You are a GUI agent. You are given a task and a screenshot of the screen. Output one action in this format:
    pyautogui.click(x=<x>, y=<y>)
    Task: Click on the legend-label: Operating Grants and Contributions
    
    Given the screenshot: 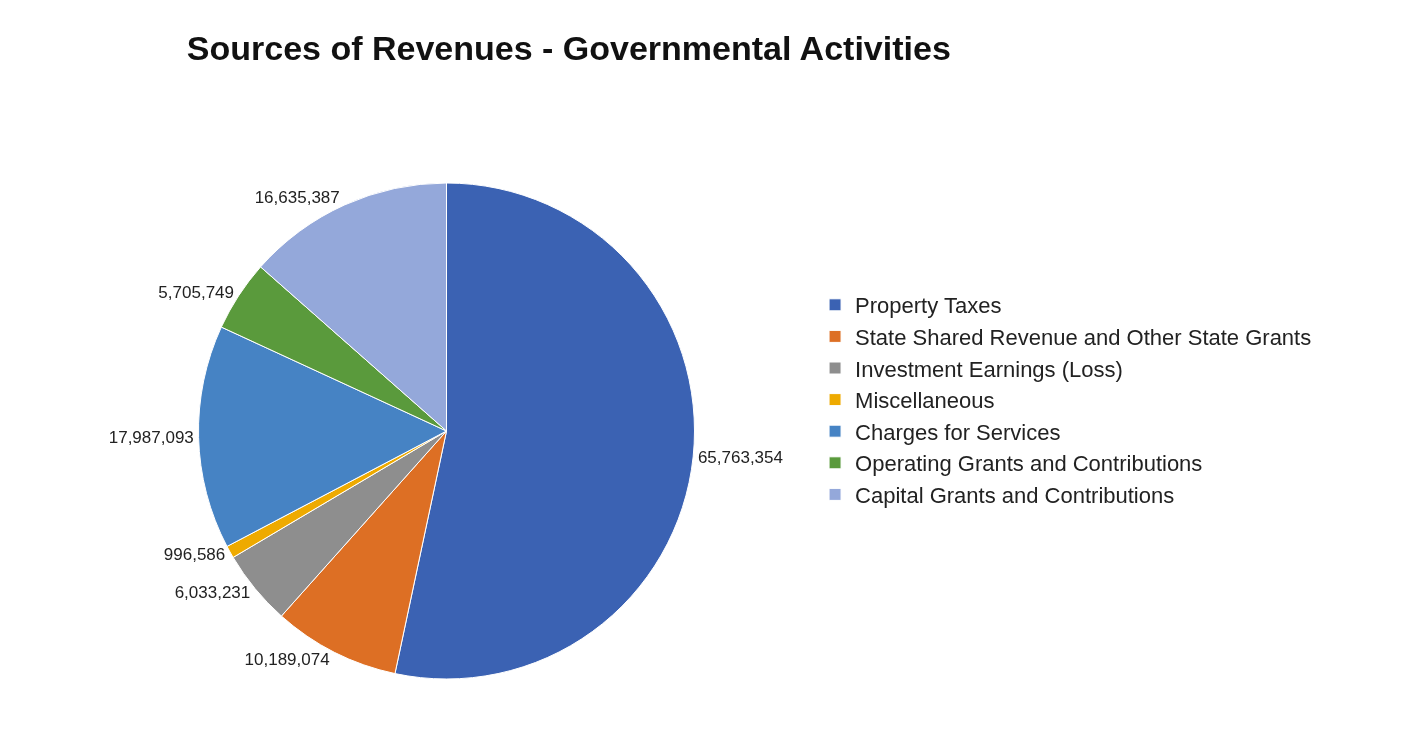 What is the action you would take?
    pyautogui.click(x=1029, y=464)
    